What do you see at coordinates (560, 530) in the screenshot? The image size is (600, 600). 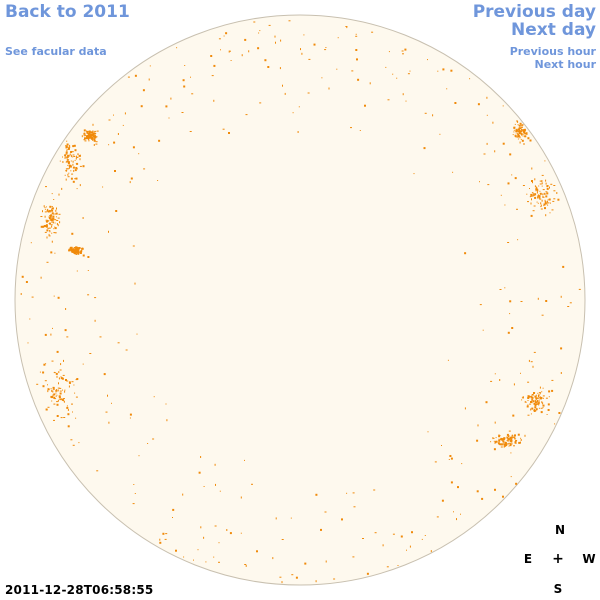 I see `compass-north: N` at bounding box center [560, 530].